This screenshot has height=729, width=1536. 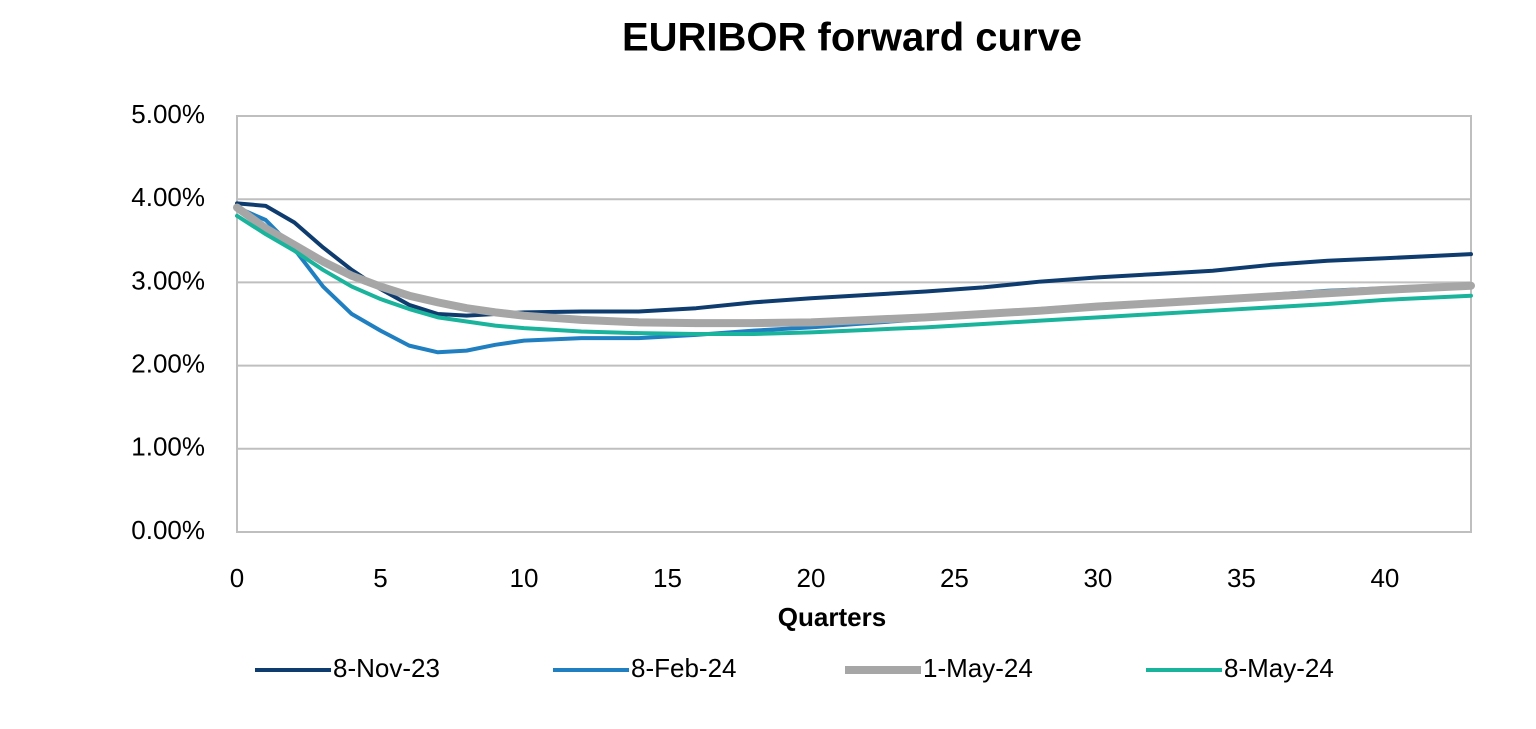 I want to click on legend-label: 8-May-24, so click(x=1279, y=668).